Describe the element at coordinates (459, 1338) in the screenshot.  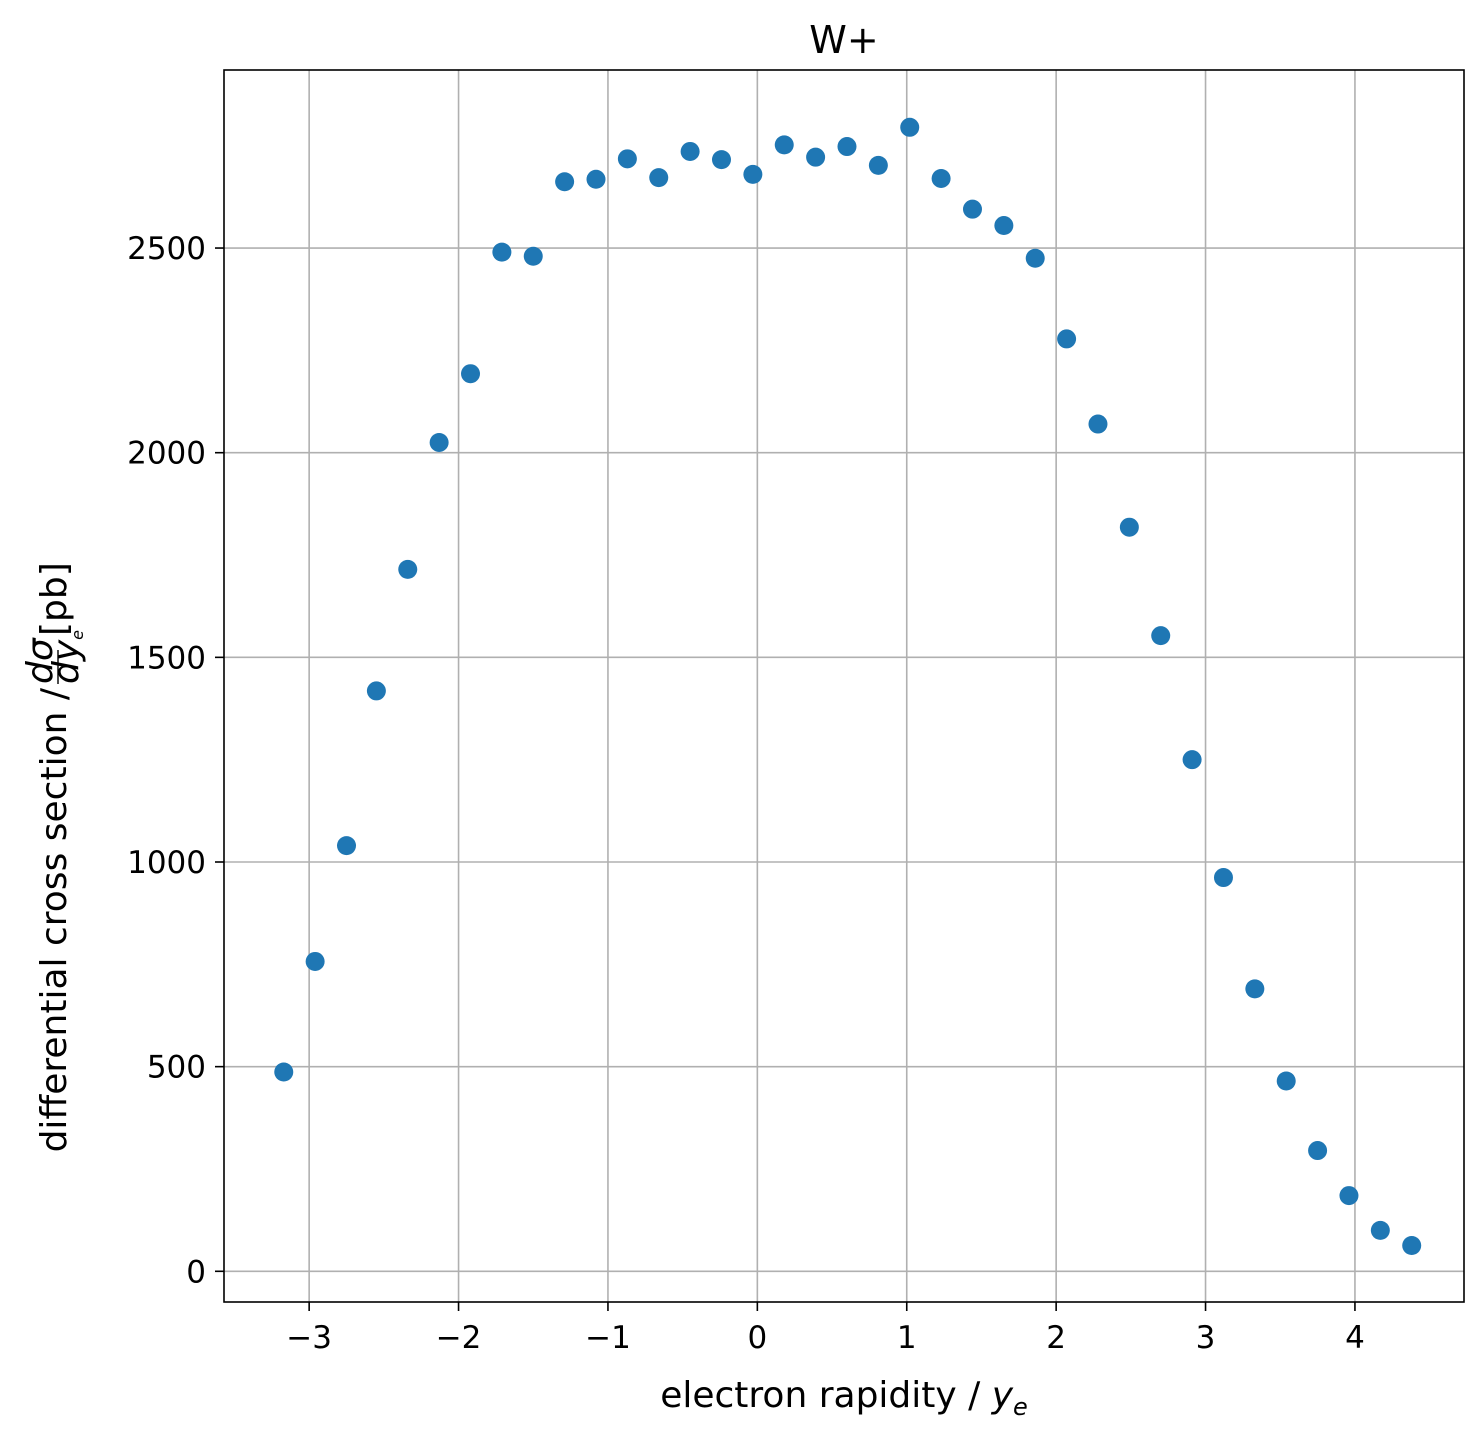
I see `x-tick-label: −2` at that location.